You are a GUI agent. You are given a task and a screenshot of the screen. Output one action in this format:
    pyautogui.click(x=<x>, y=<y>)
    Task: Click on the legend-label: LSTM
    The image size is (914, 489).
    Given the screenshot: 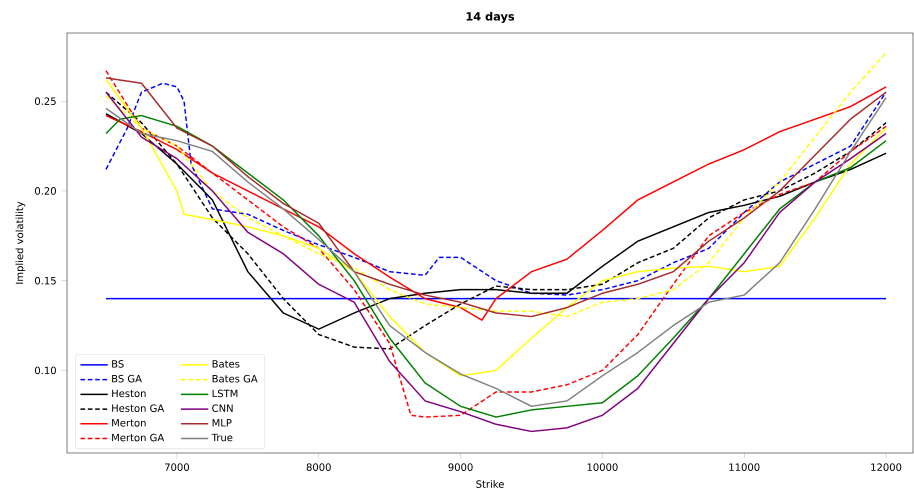 What is the action you would take?
    pyautogui.click(x=225, y=394)
    